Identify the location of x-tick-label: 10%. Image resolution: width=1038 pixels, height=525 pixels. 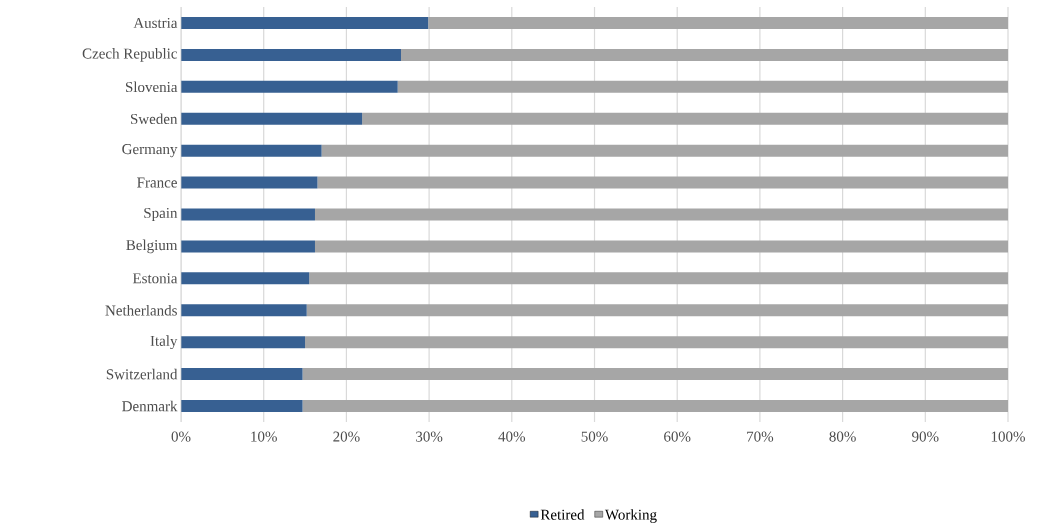
(264, 436).